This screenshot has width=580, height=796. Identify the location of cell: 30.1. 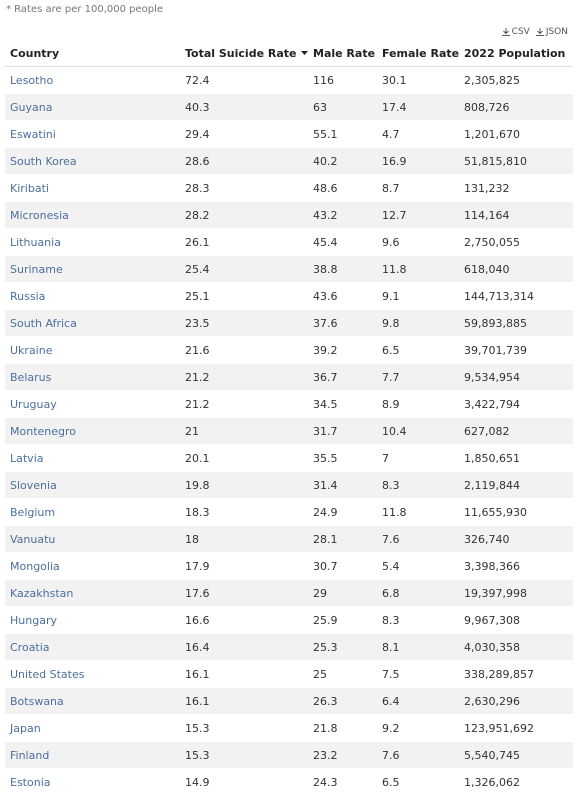
(418, 80).